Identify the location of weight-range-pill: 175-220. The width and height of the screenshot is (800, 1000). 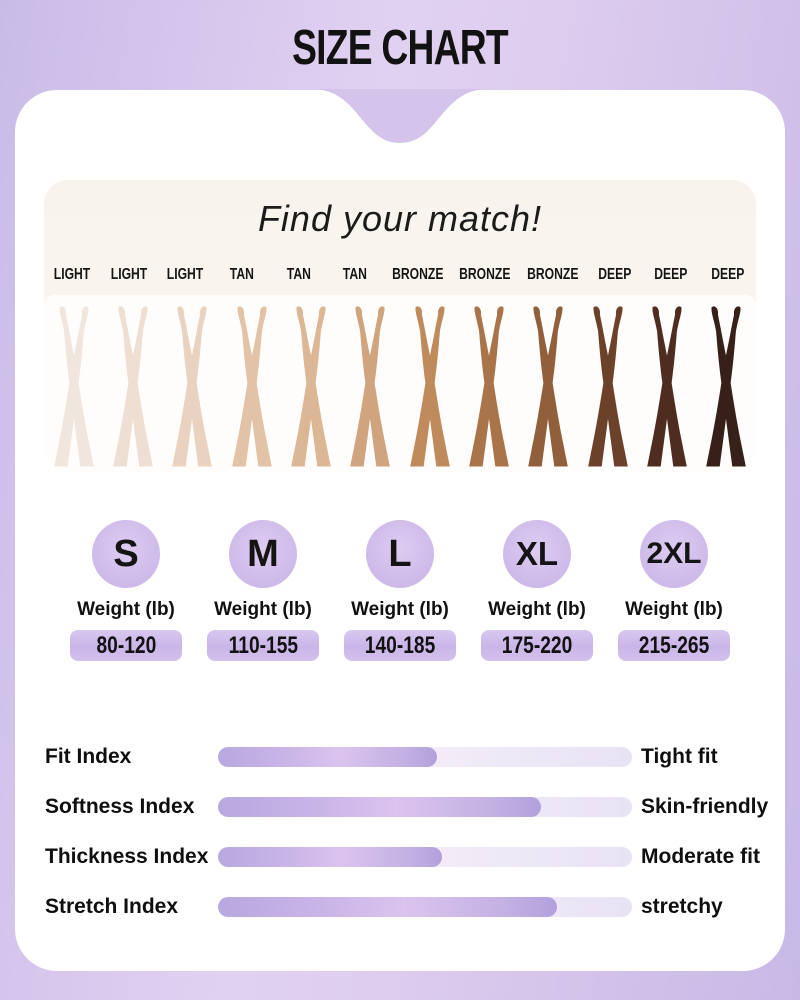
(537, 645).